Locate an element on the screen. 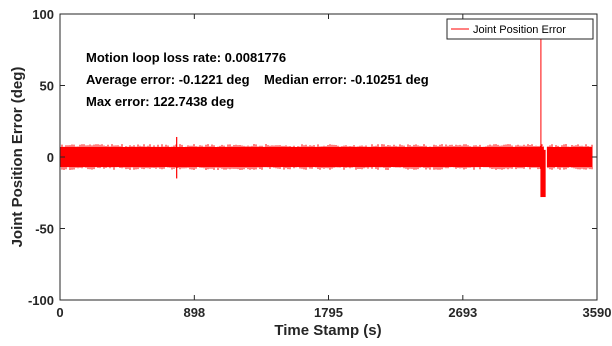 This screenshot has height=346, width=612. y-tick-label: 100 is located at coordinates (43, 14).